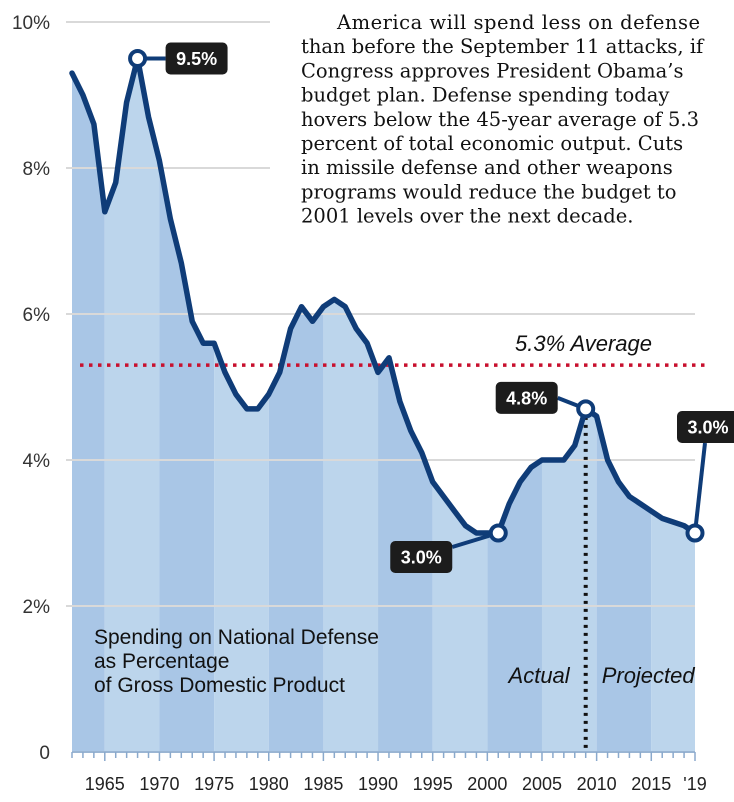  I want to click on callout-label: 4.8%, so click(526, 398).